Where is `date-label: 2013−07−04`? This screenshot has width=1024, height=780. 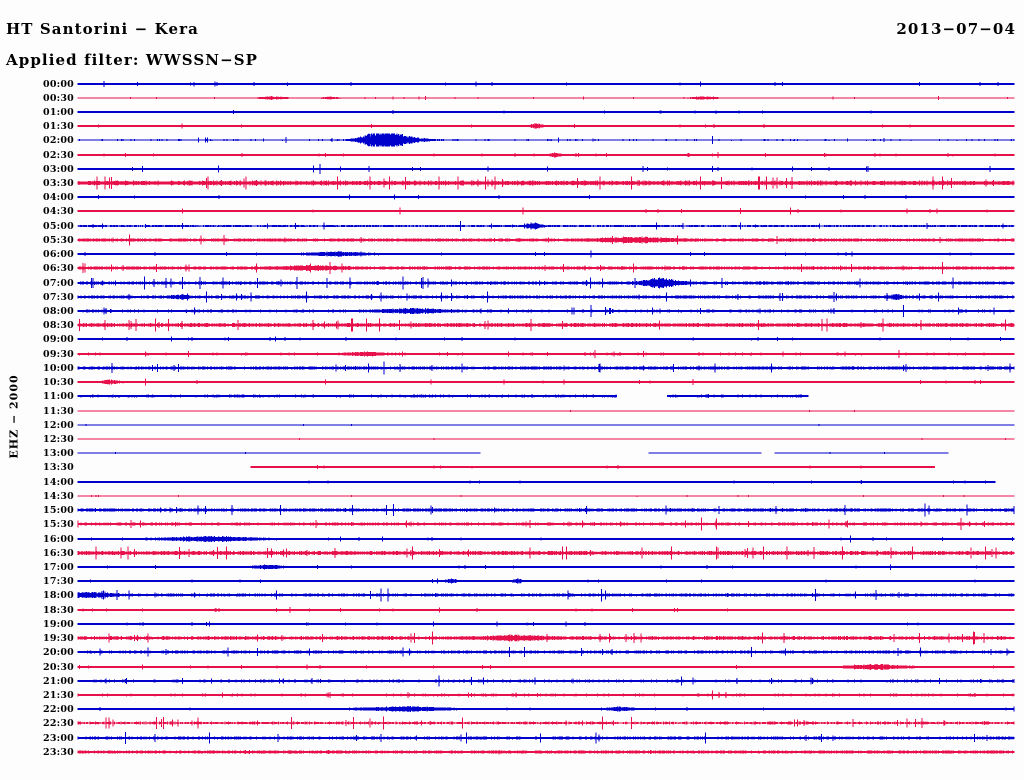
date-label: 2013−07−04 is located at coordinates (956, 29).